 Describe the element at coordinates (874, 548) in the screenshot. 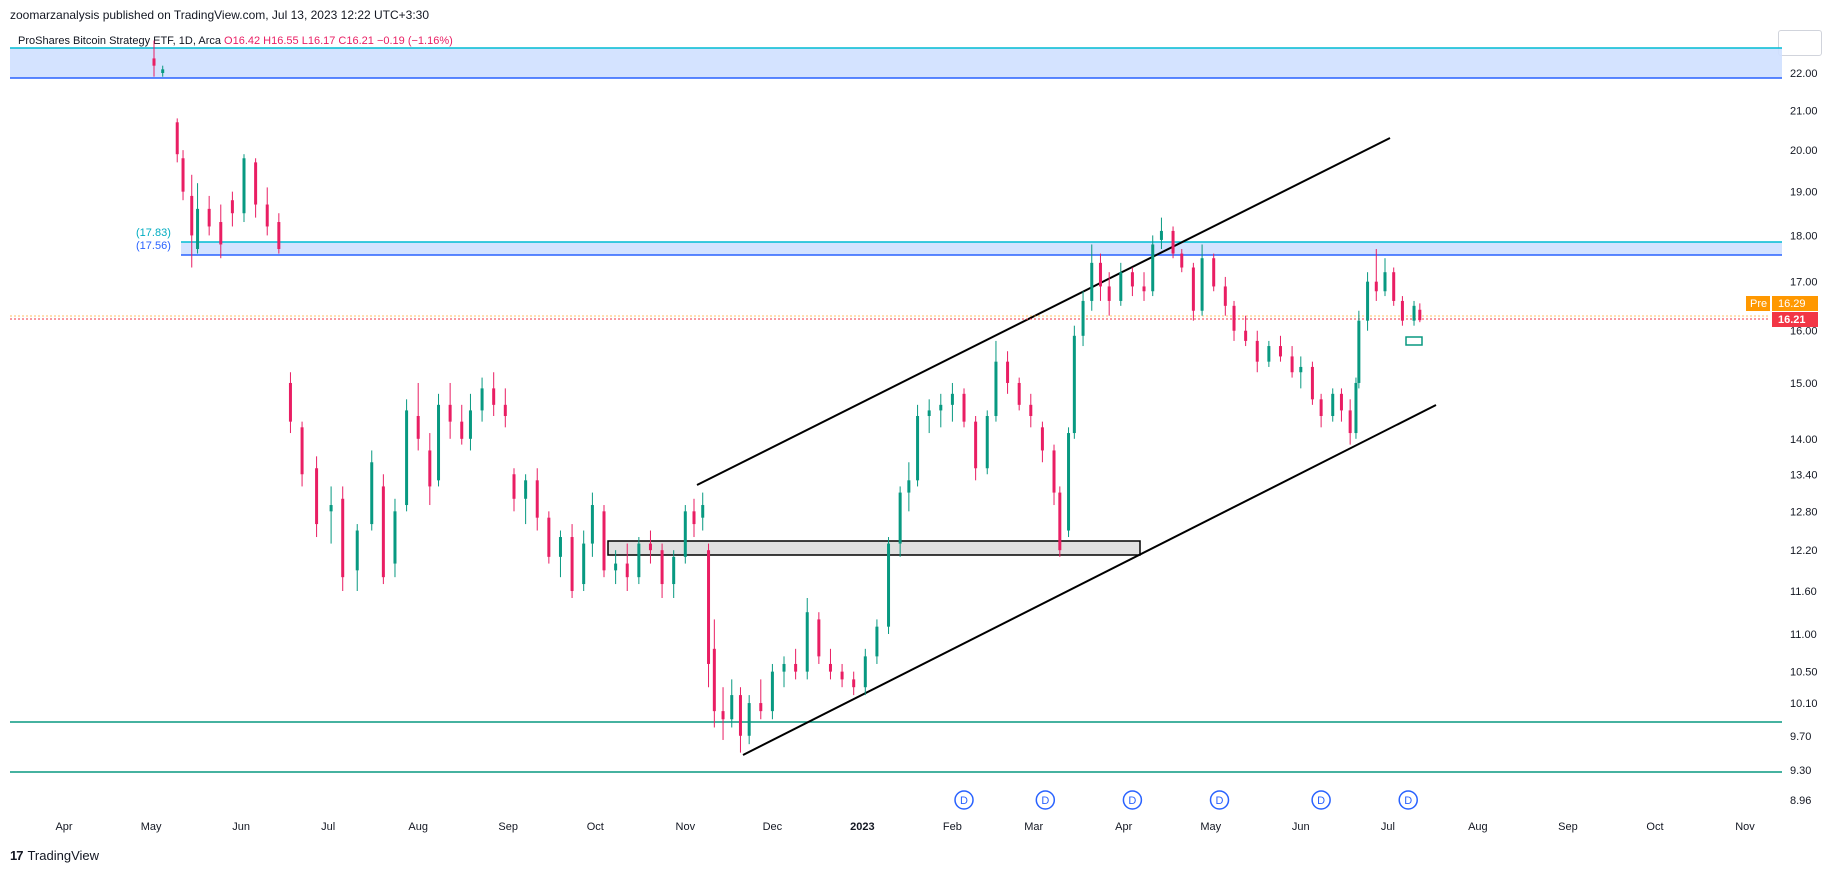

I see `range-box` at that location.